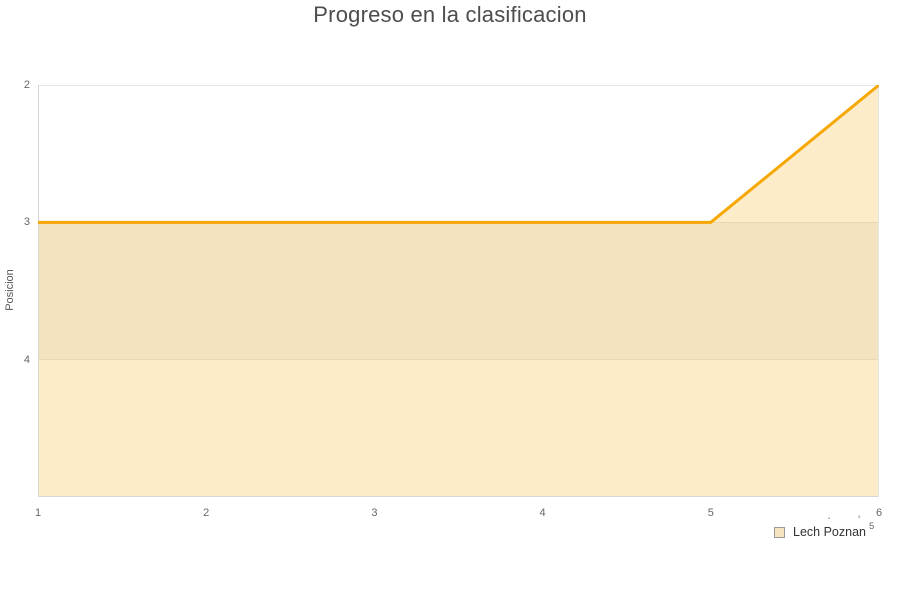  I want to click on x-tick-label-2: 2, so click(206, 513).